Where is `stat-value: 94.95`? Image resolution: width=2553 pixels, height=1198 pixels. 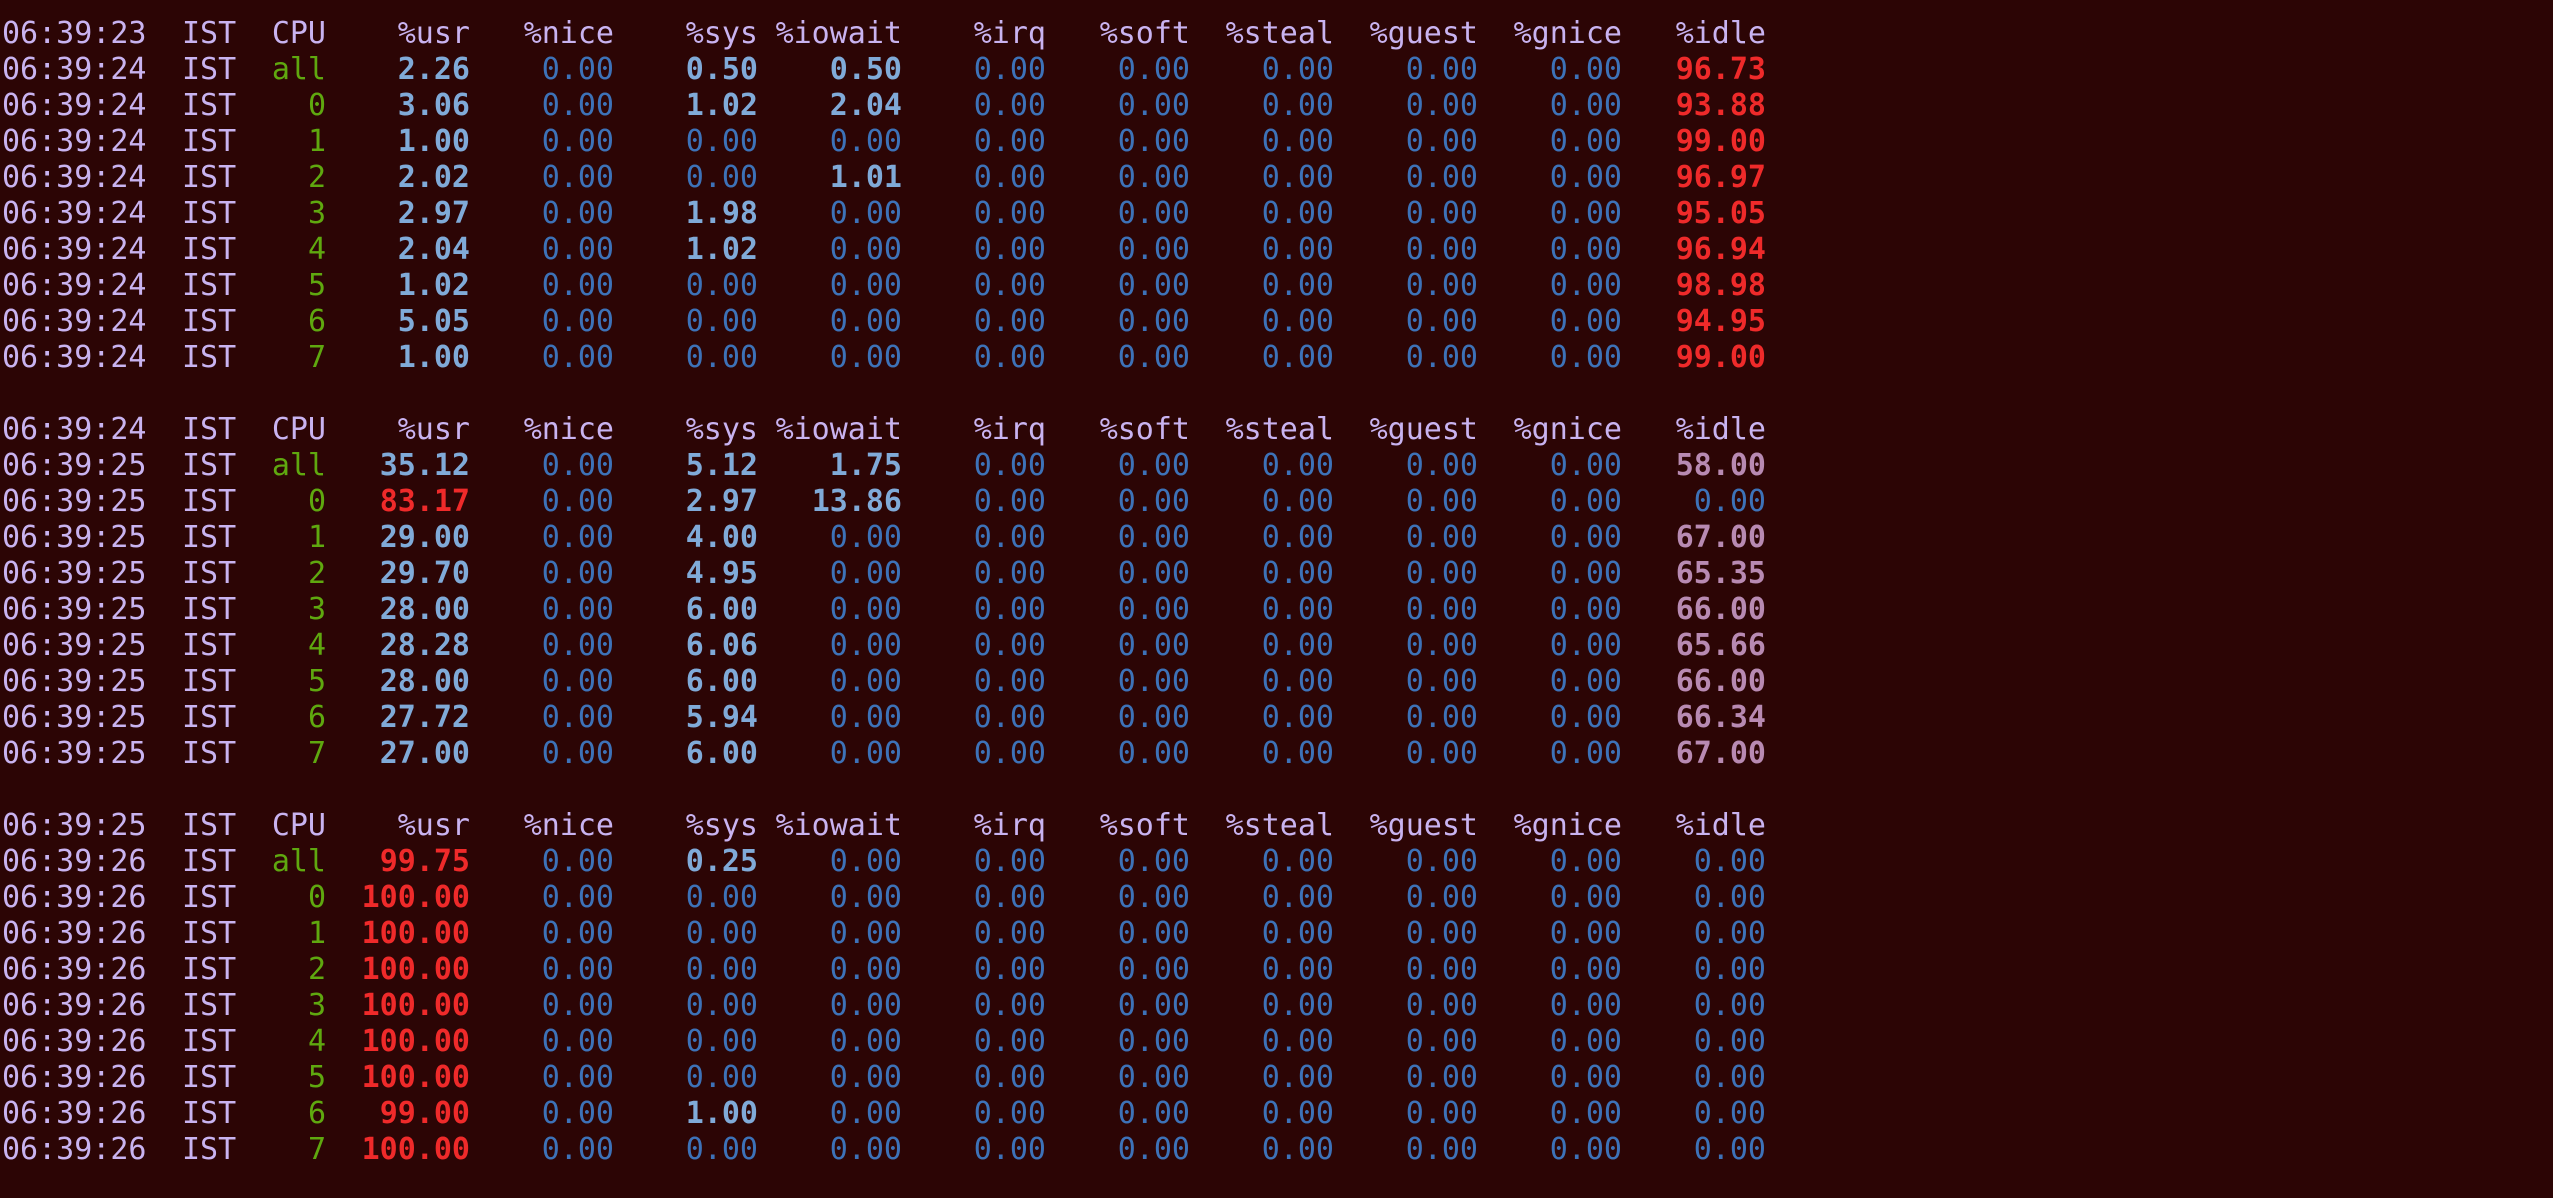
stat-value: 94.95 is located at coordinates (1720, 321).